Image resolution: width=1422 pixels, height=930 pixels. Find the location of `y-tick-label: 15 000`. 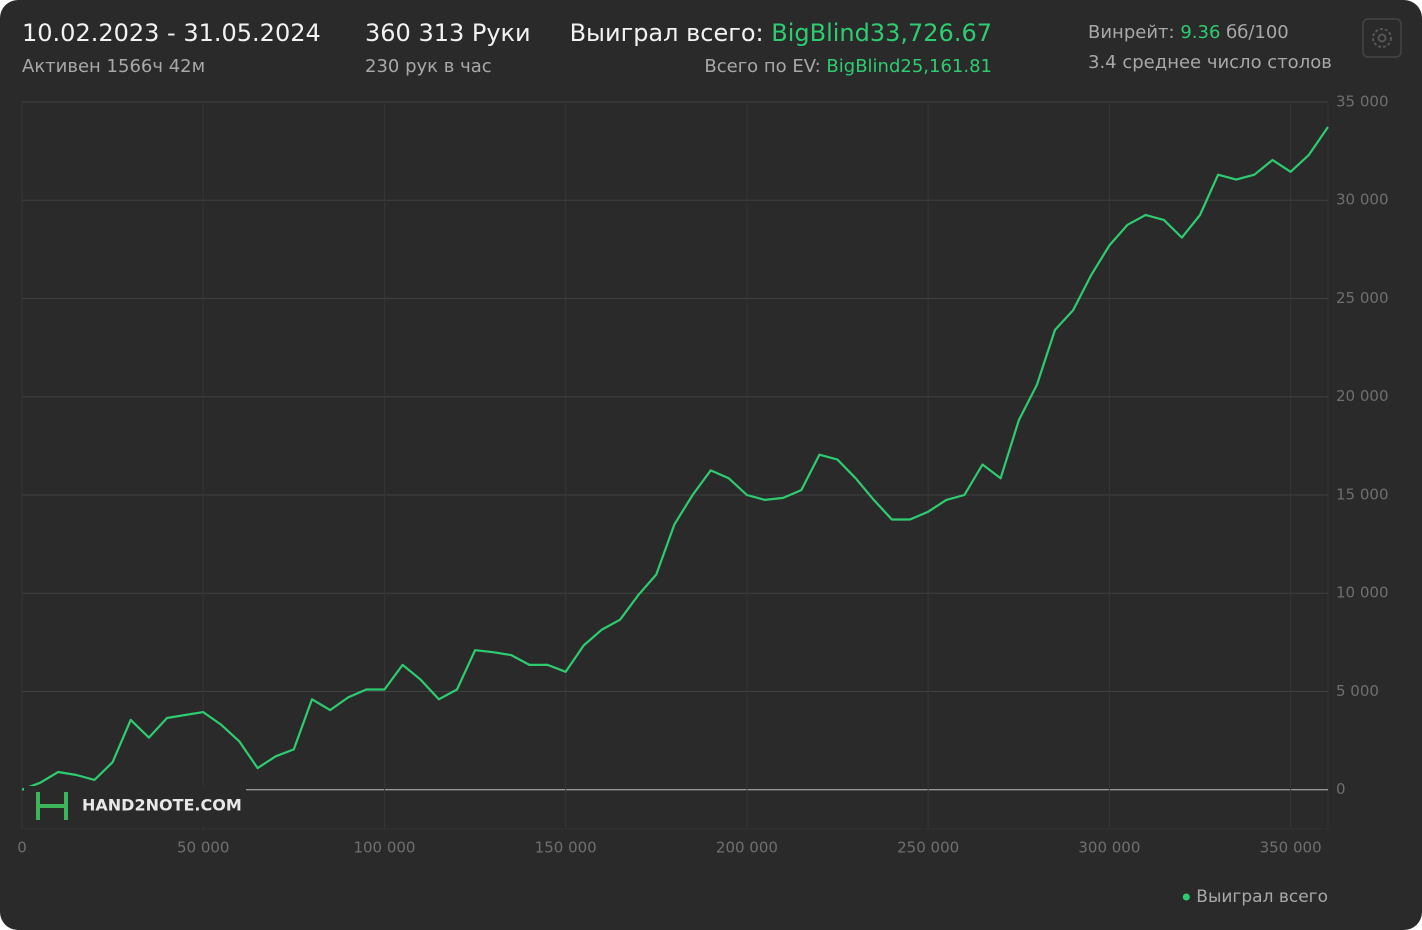

y-tick-label: 15 000 is located at coordinates (1362, 494).